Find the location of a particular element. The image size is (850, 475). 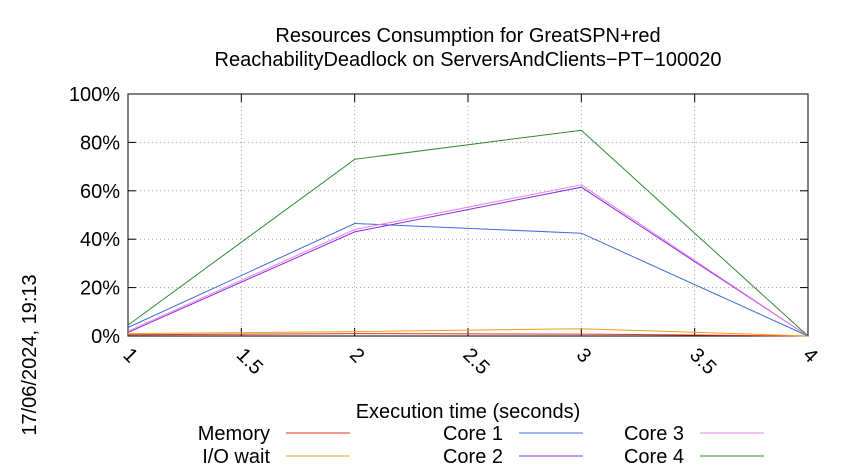

x-tick-label: 3 is located at coordinates (583, 355).